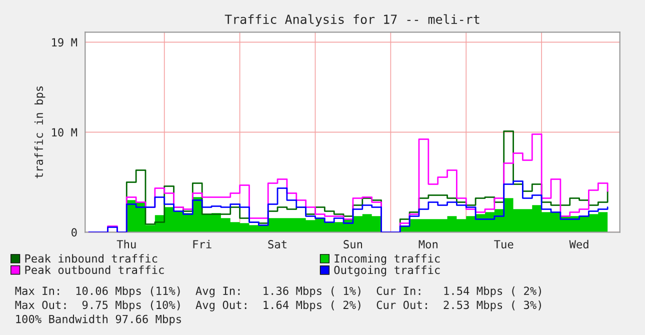 This screenshot has height=335, width=645. What do you see at coordinates (40, 132) in the screenshot?
I see `y-axis-title: traffic in bps` at bounding box center [40, 132].